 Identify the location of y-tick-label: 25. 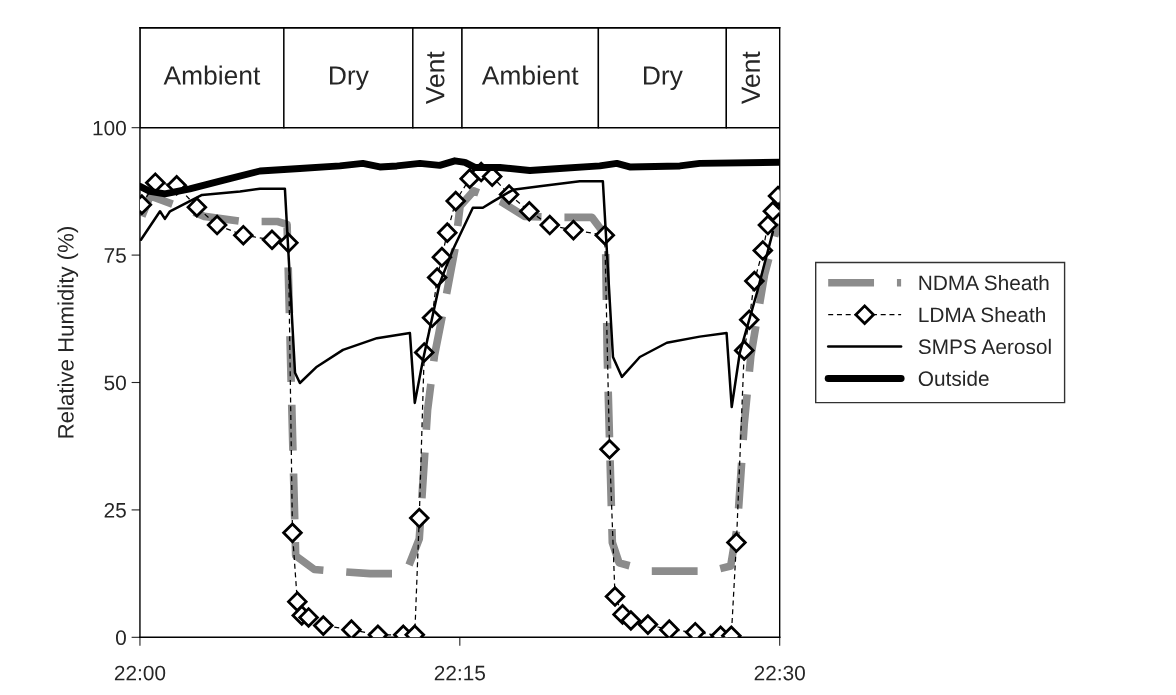
(115, 510).